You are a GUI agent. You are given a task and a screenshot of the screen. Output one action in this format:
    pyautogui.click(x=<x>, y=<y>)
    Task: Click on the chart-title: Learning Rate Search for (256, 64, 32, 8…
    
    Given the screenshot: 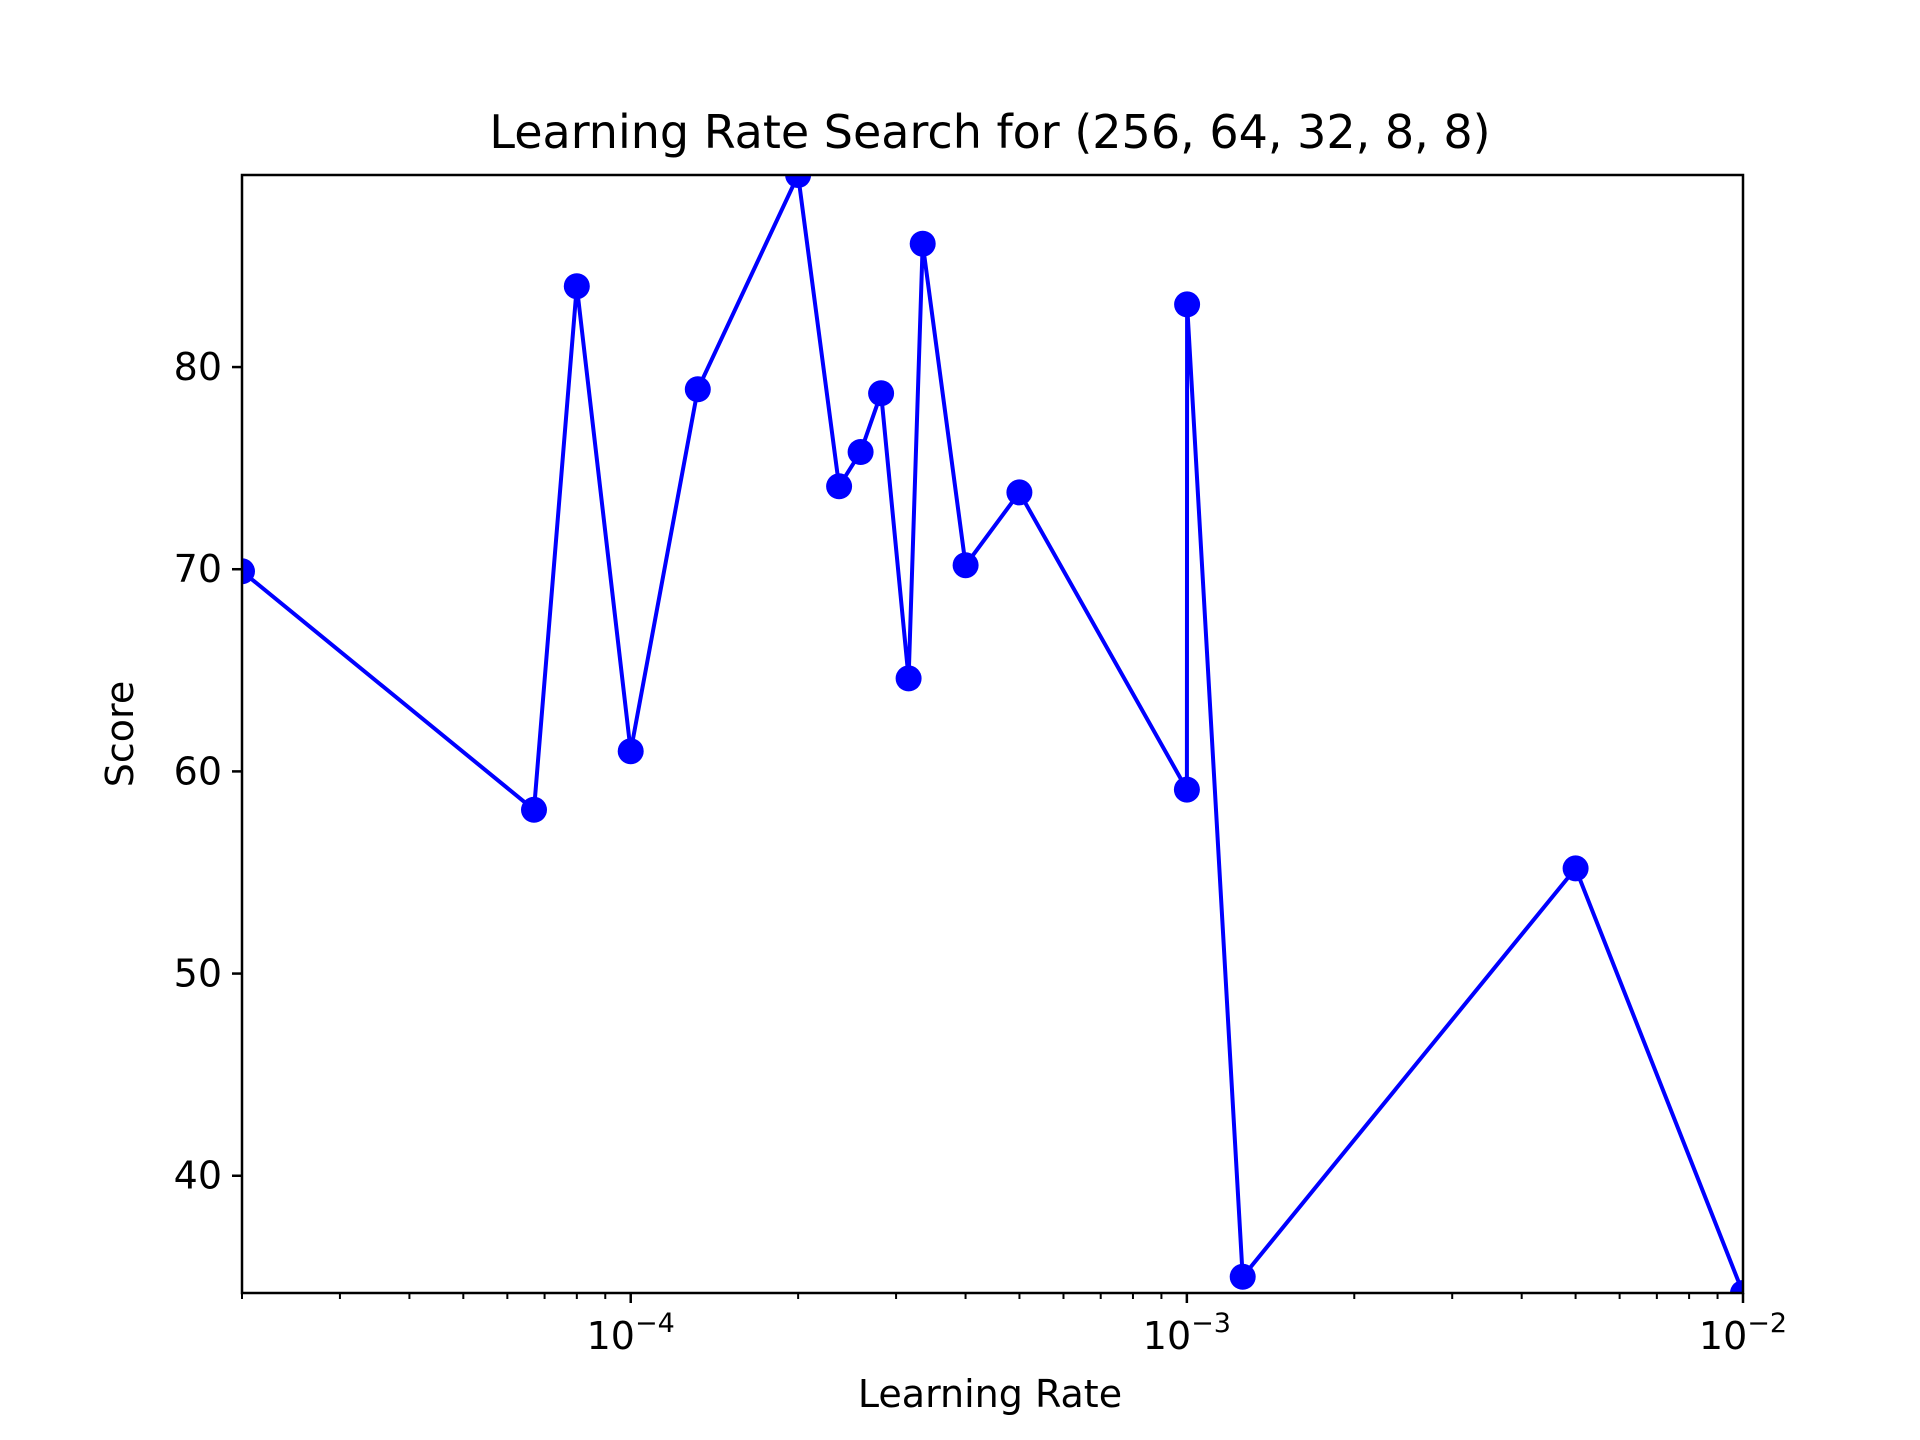 What is the action you would take?
    pyautogui.click(x=989, y=132)
    